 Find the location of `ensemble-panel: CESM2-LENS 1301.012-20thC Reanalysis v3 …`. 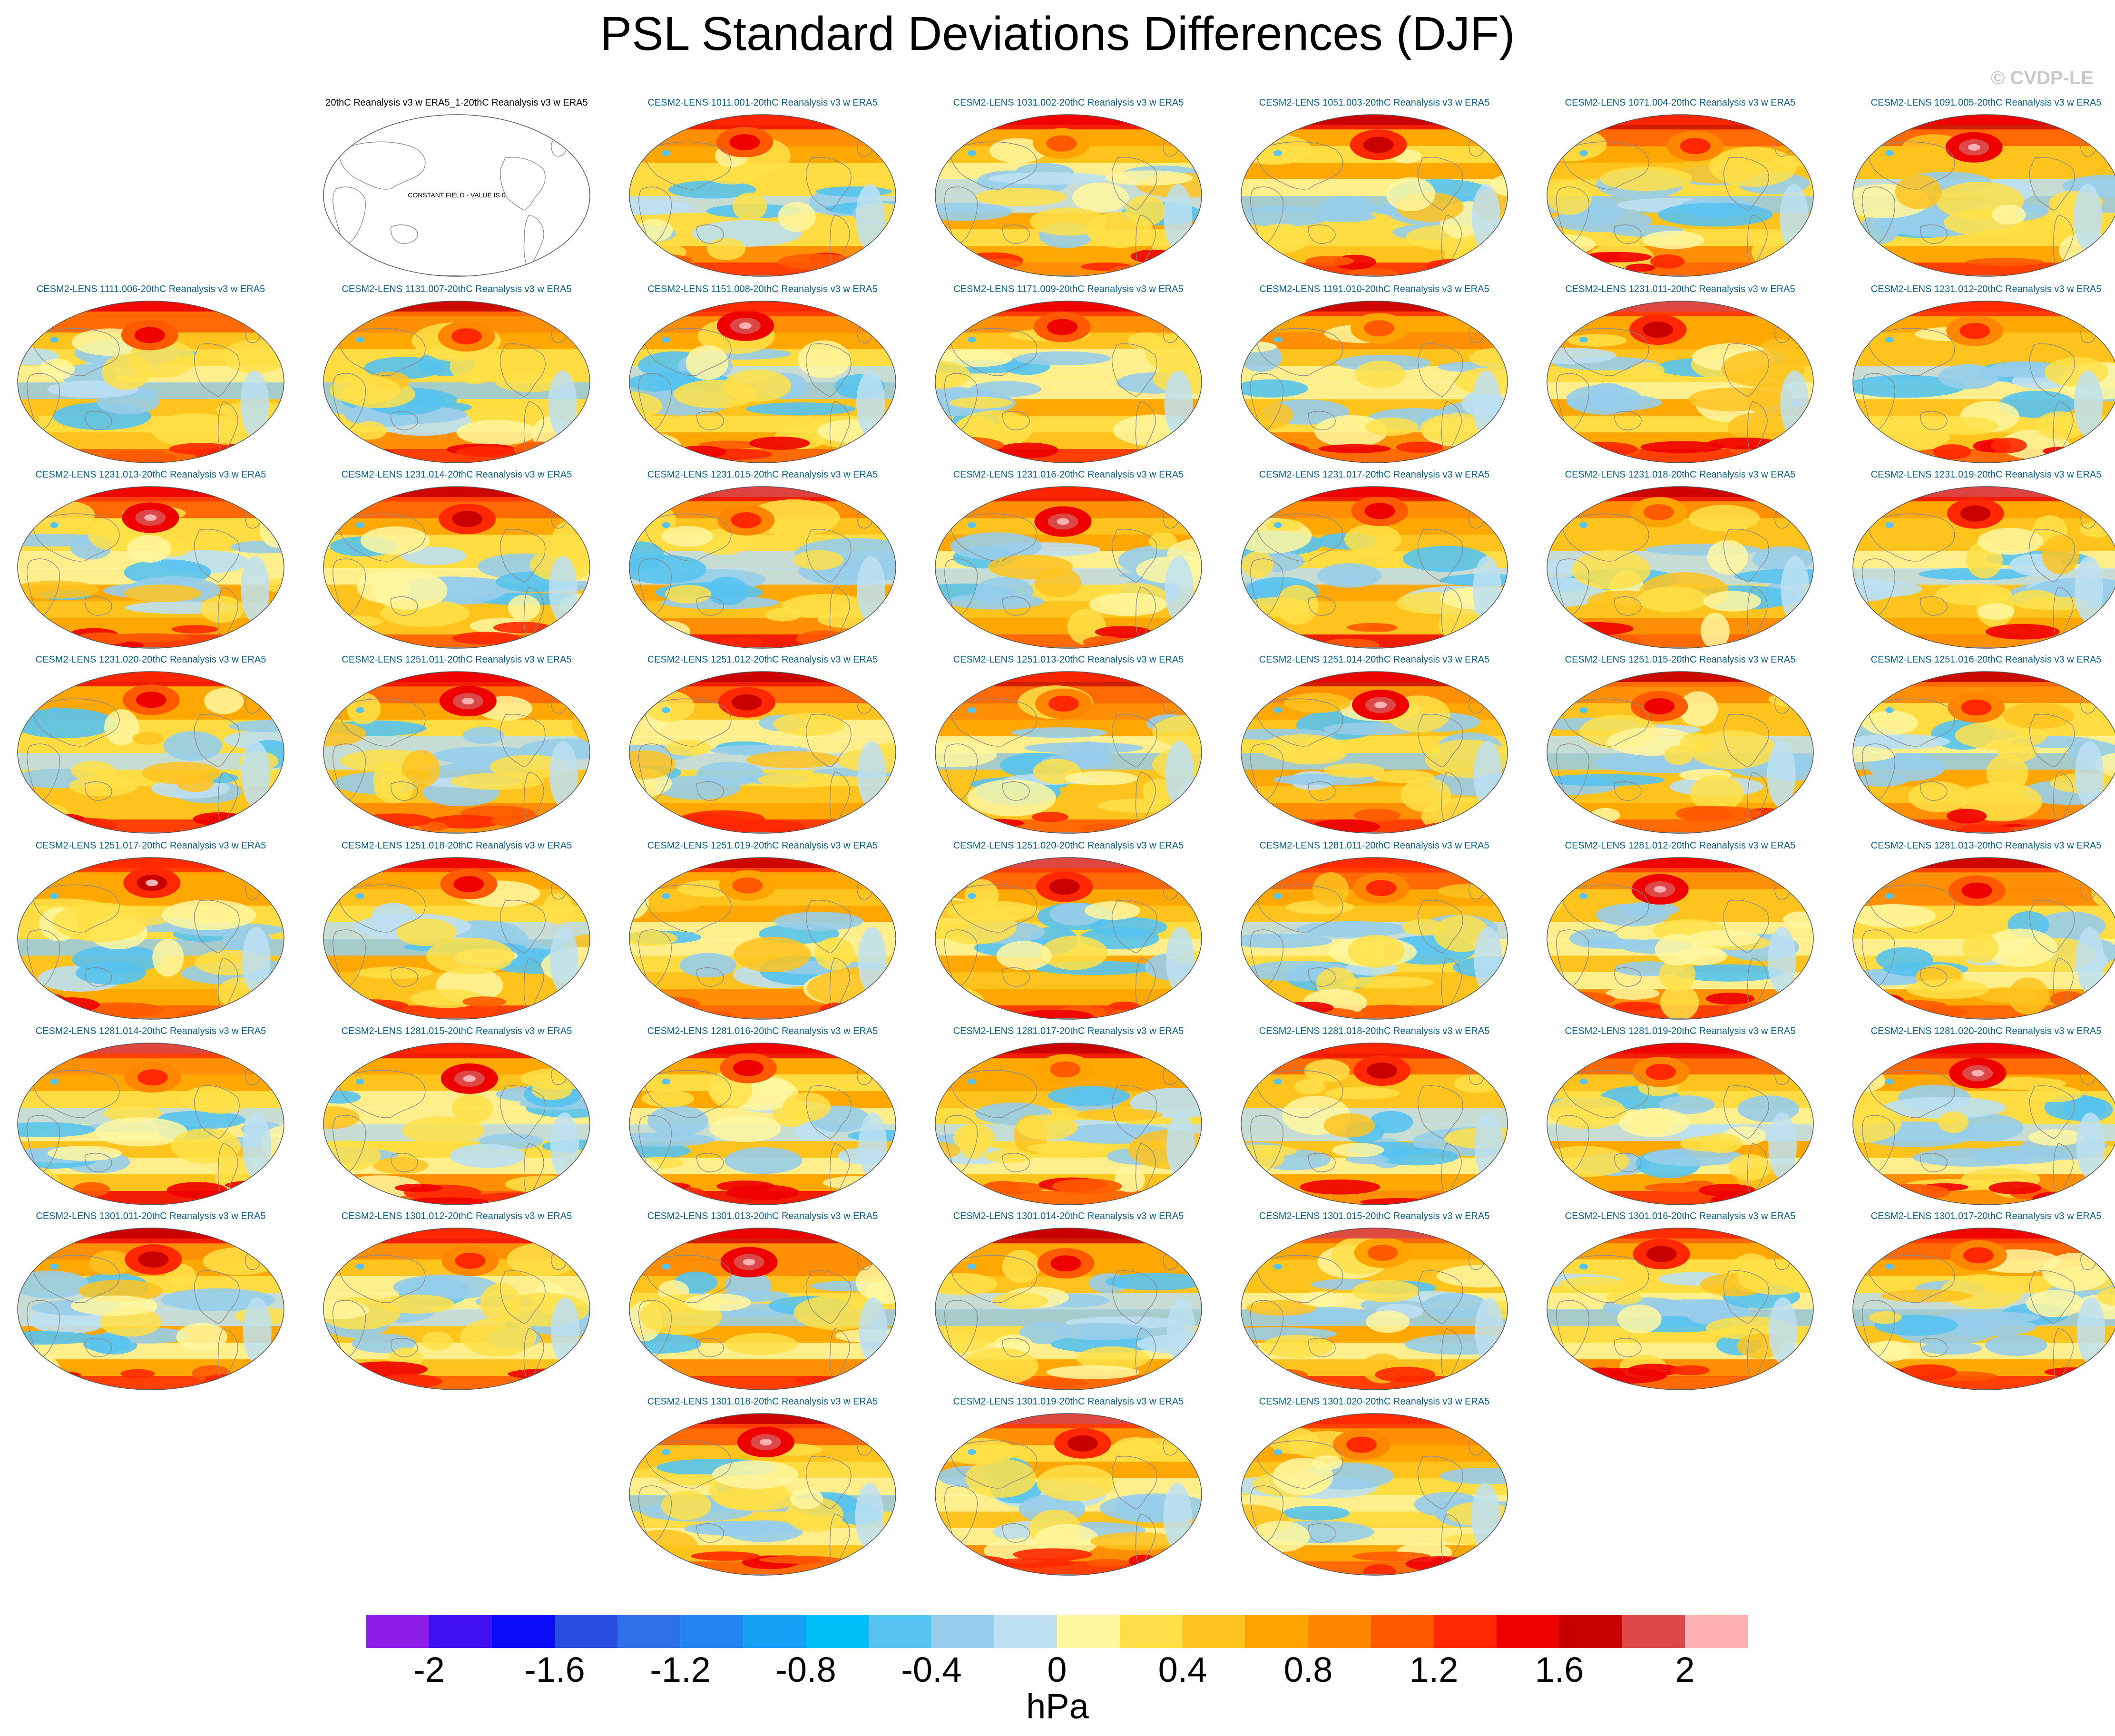

ensemble-panel: CESM2-LENS 1301.012-20thC Reanalysis v3 … is located at coordinates (457, 1302).